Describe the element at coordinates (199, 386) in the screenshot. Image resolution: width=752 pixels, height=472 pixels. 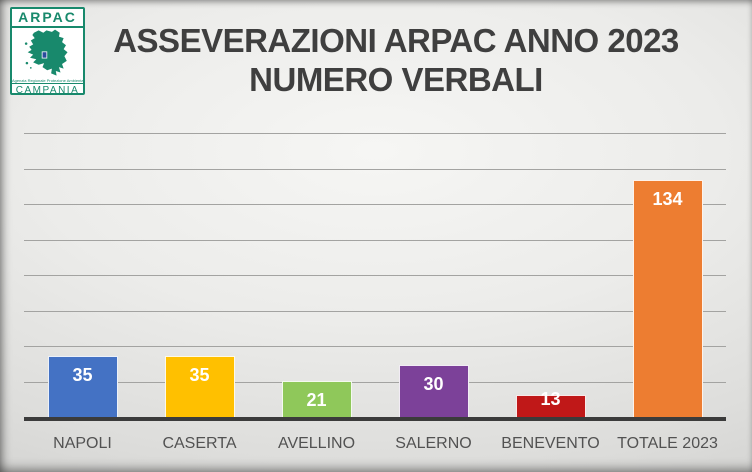
I see `bar-caserta: 35` at that location.